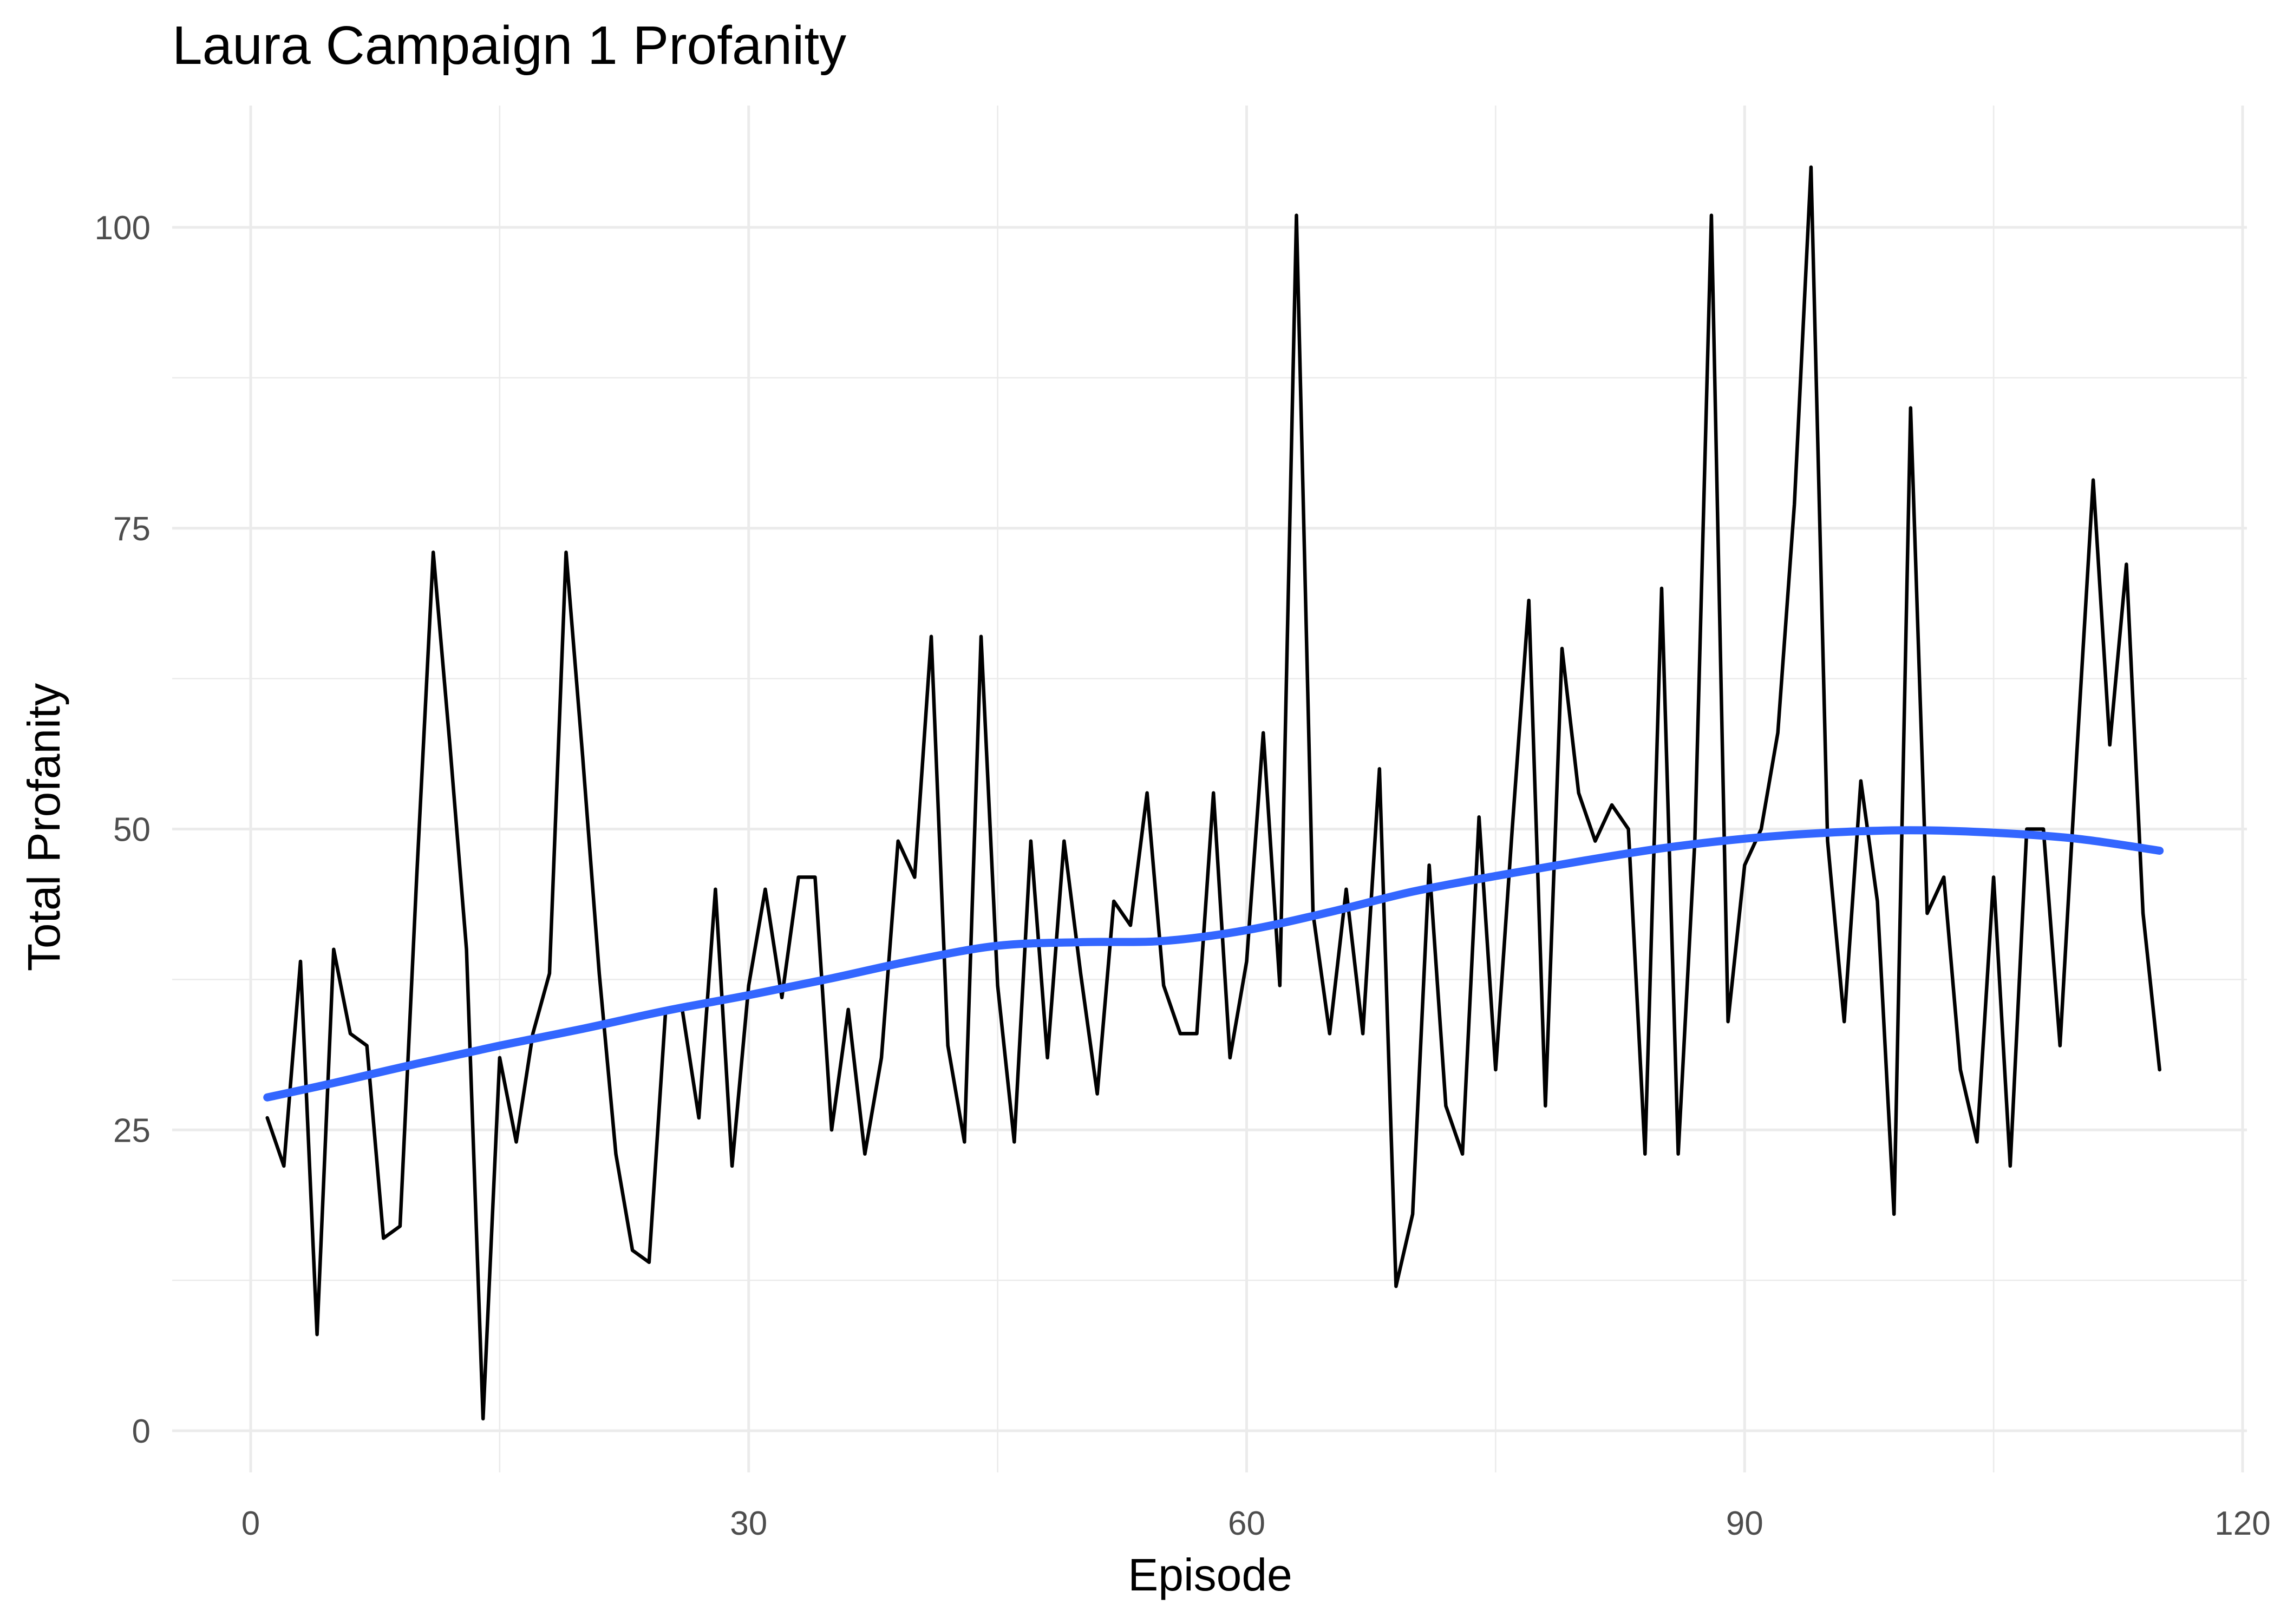  I want to click on chart-title: Laura Campaign 1 Profanity, so click(509, 45).